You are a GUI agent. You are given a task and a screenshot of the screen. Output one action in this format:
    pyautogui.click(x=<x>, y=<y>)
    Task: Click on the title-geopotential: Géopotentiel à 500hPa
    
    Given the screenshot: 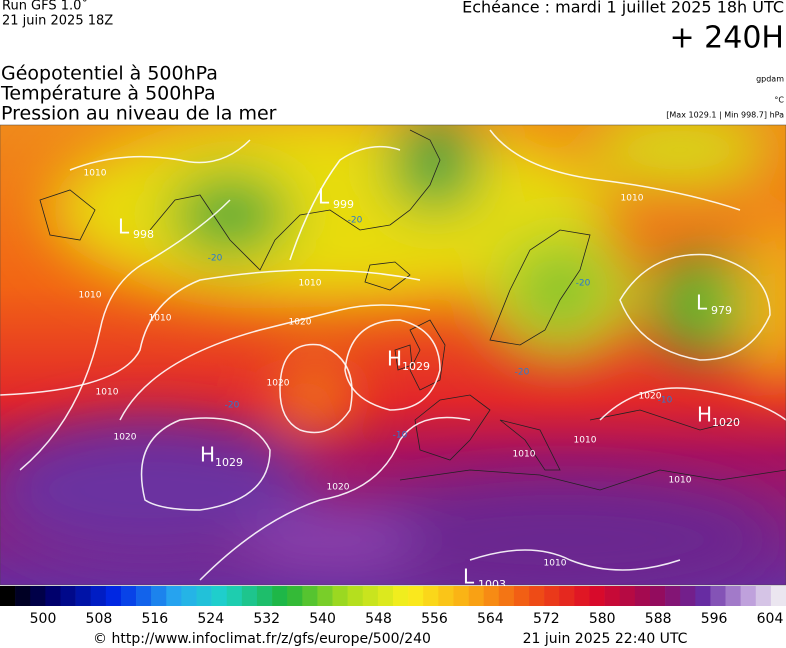 What is the action you would take?
    pyautogui.click(x=109, y=74)
    